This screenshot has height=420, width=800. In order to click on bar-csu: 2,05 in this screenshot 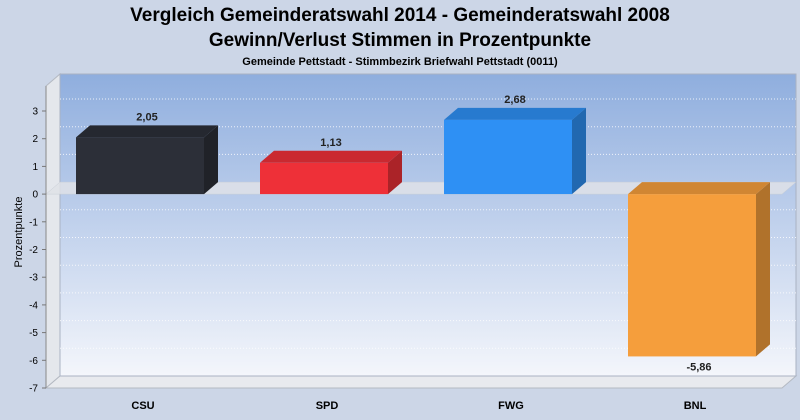, I will do `click(147, 153)`.